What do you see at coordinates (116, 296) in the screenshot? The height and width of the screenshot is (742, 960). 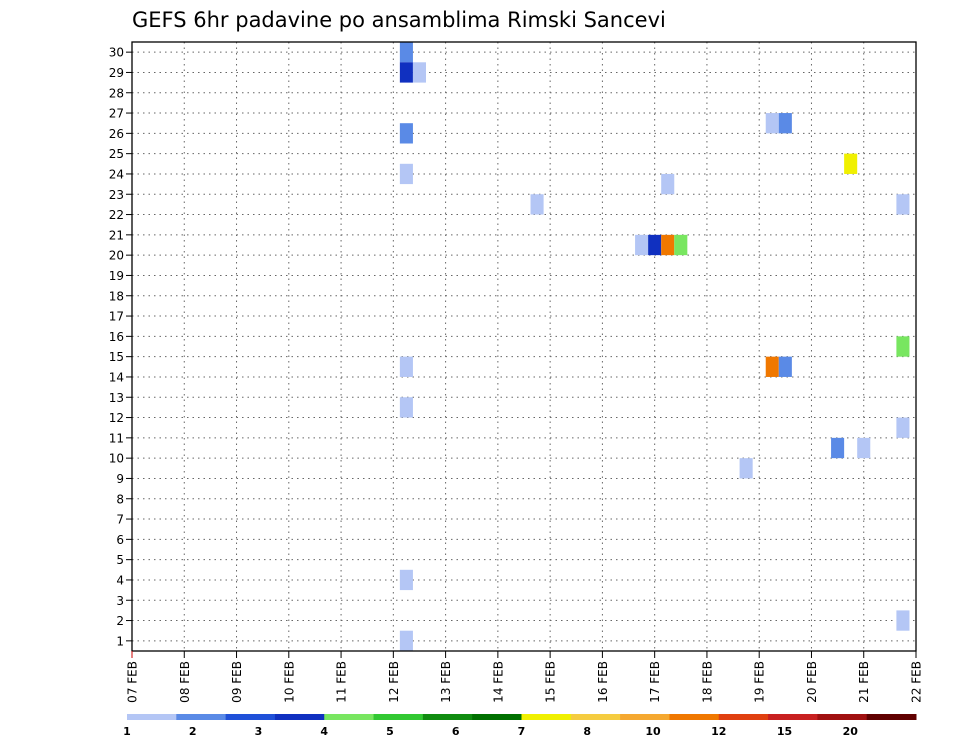 I see `y-tick-label: 18` at bounding box center [116, 296].